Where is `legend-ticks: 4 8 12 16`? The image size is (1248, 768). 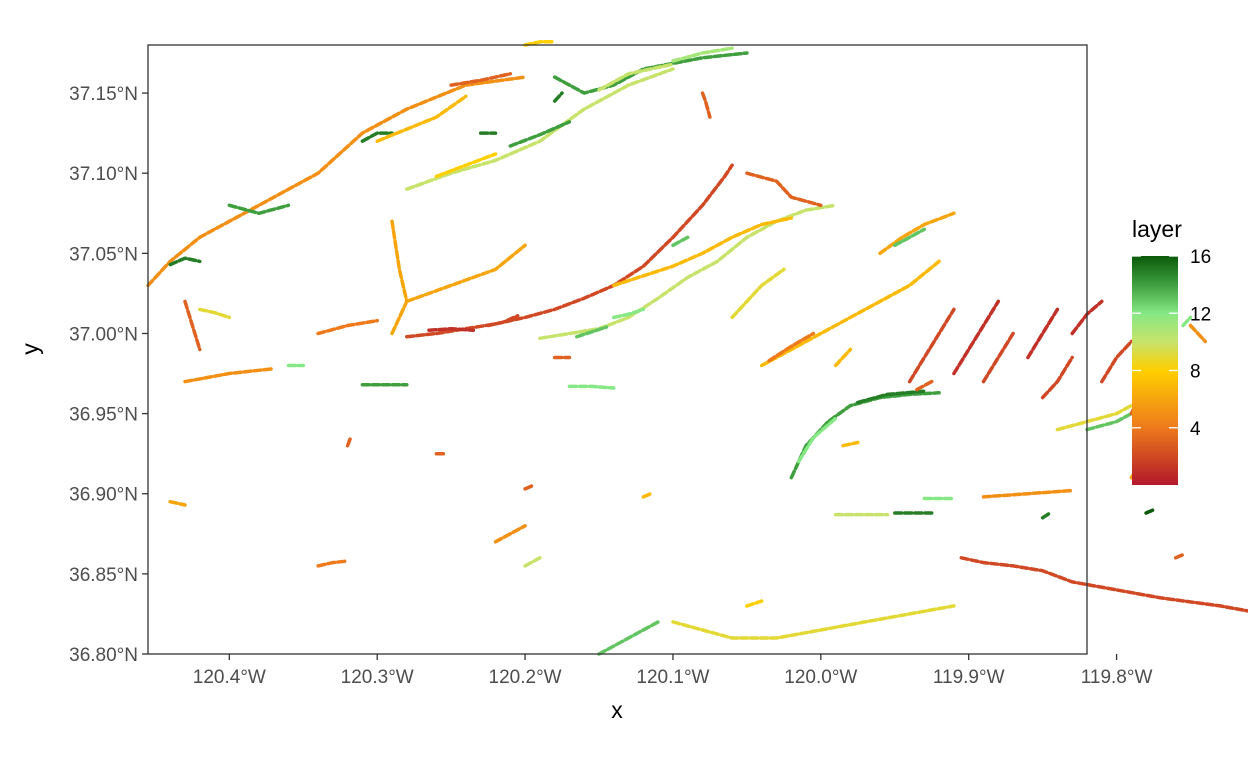 legend-ticks: 4 8 12 16 is located at coordinates (1171, 343).